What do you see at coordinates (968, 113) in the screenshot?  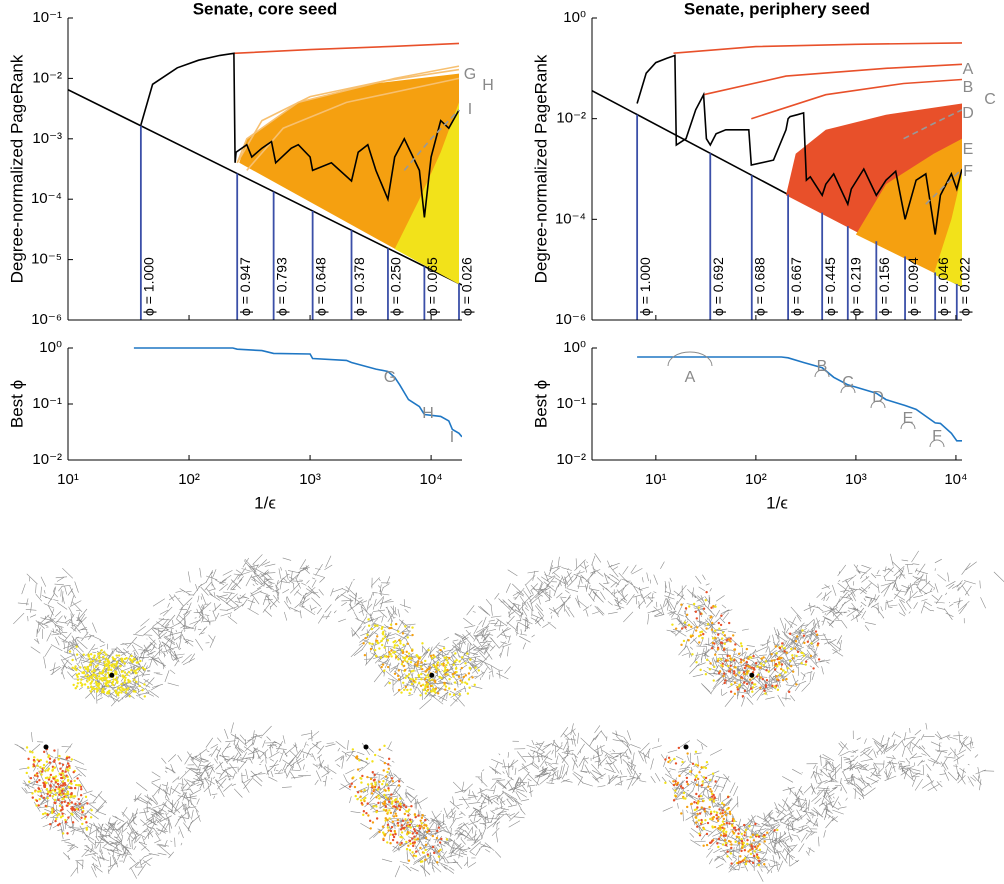 I see `annotation: D` at bounding box center [968, 113].